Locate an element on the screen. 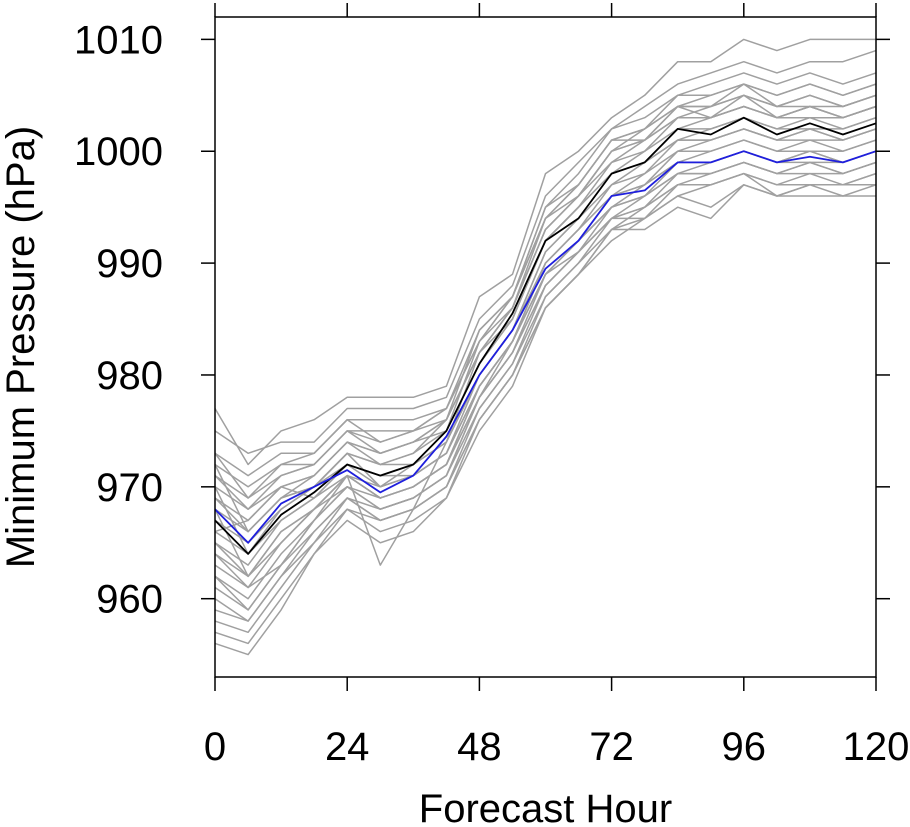 This screenshot has height=827, width=910. y-tick-labels: 960 970 980 990 1000 1010 is located at coordinates (118, 319).